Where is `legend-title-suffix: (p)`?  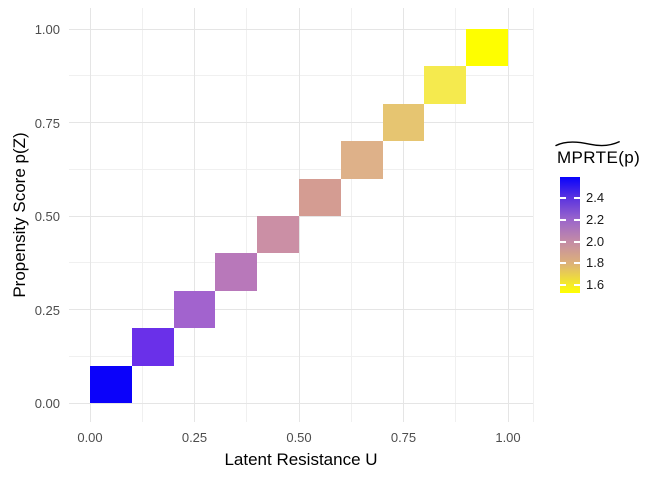 legend-title-suffix: (p) is located at coordinates (629, 157).